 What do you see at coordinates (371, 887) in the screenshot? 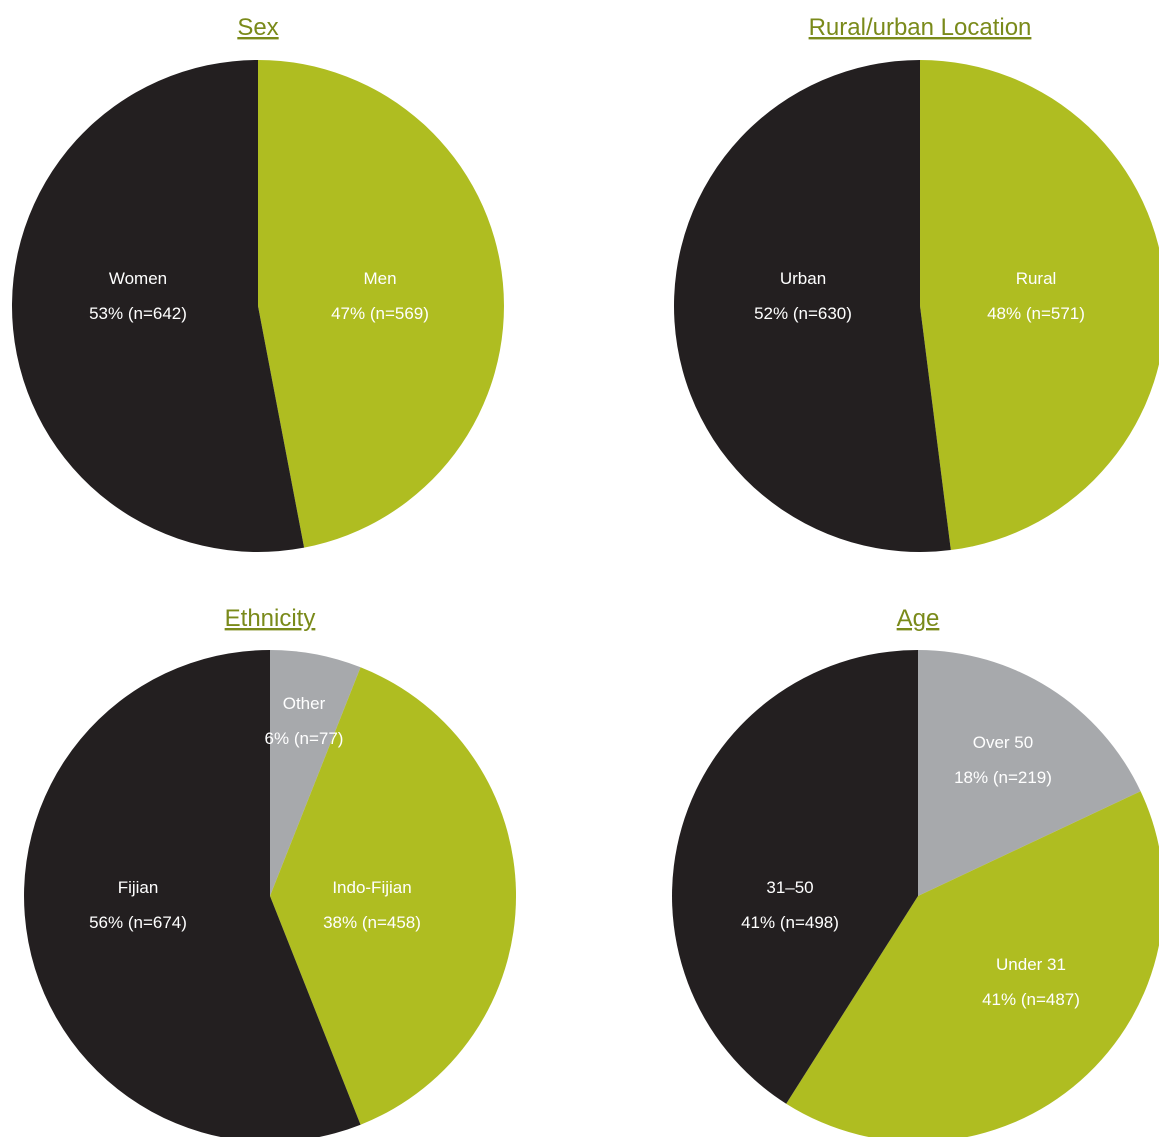
I see `slice-label-indo-fijian: Indo-Fijian` at bounding box center [371, 887].